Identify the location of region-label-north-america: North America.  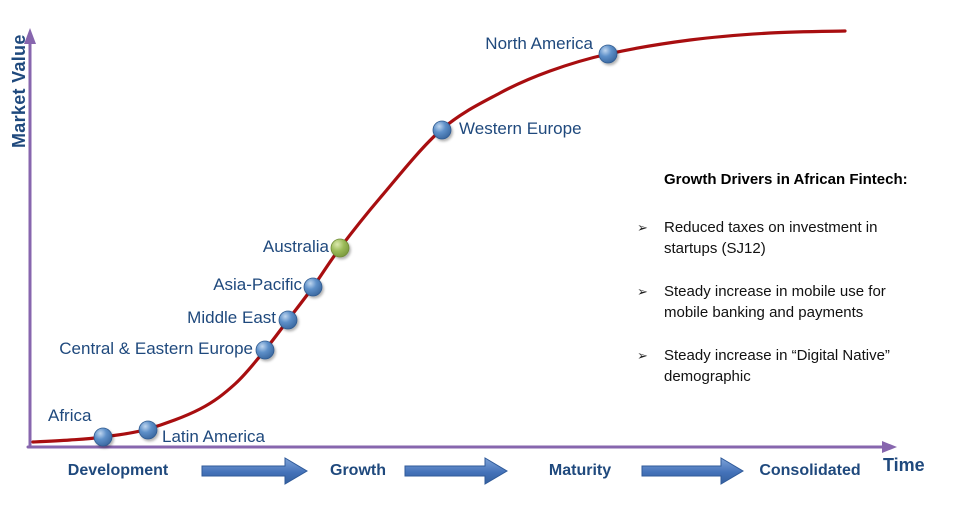
(539, 43).